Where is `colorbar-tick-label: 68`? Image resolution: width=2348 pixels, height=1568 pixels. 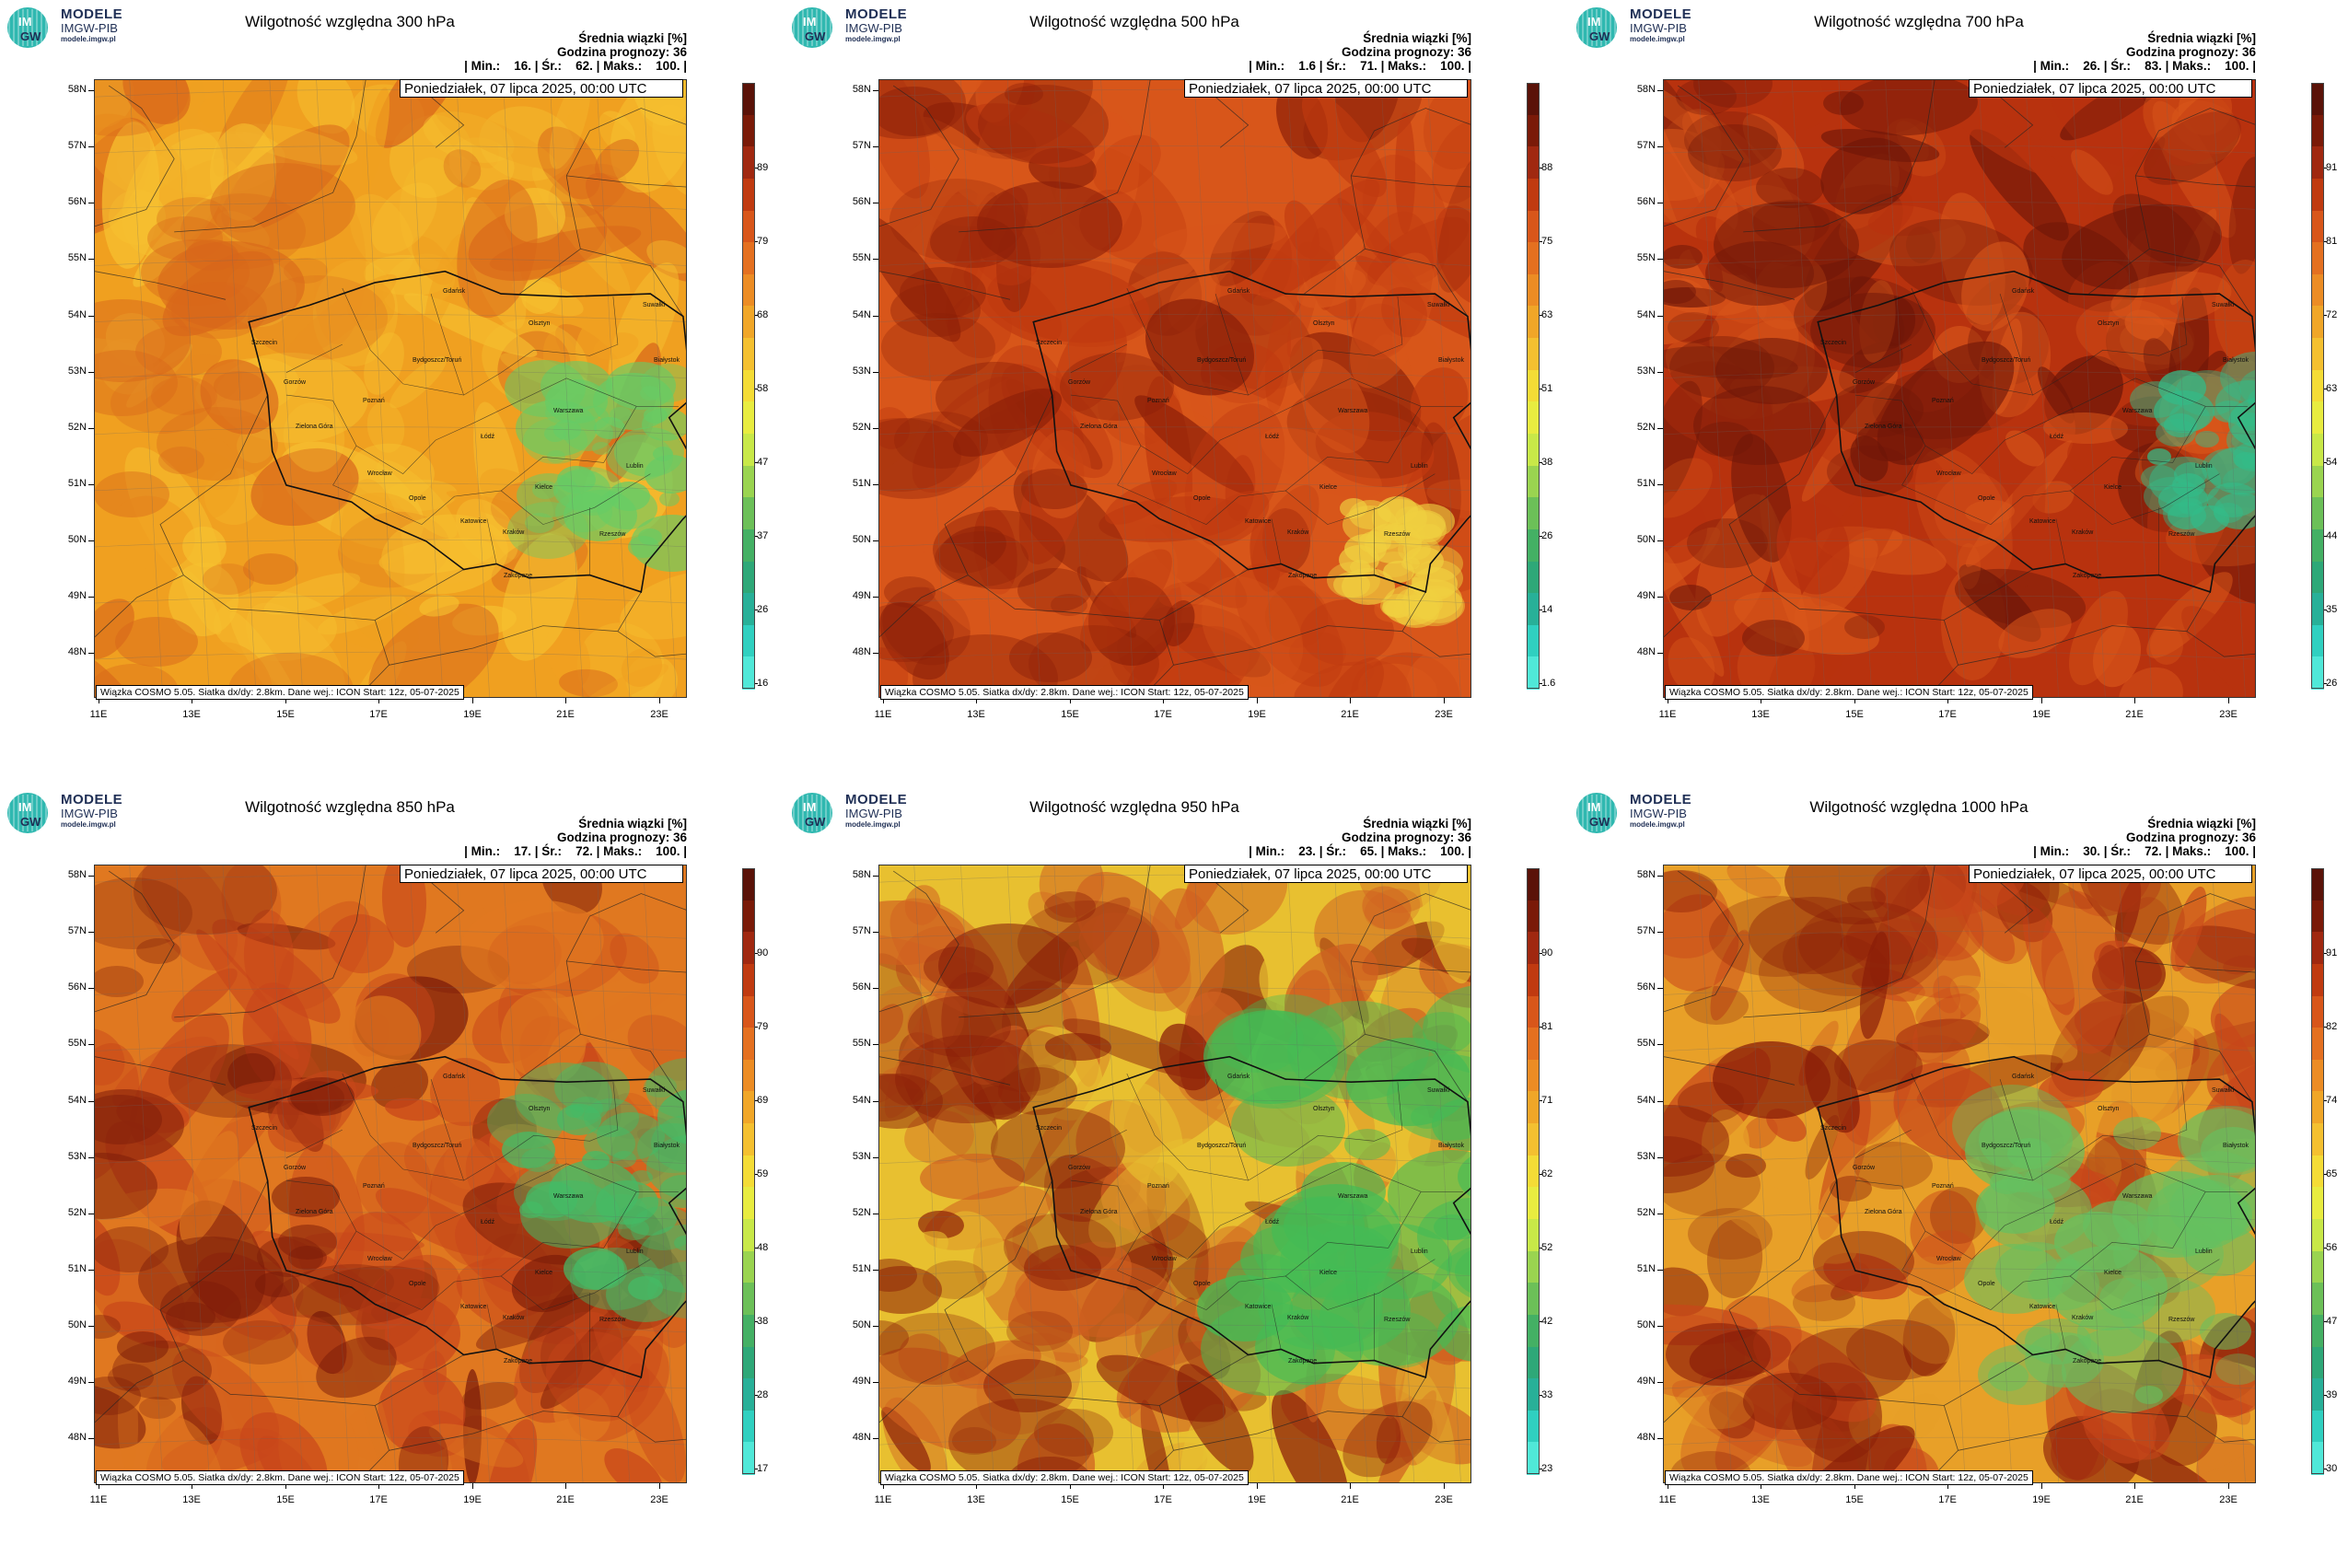
colorbar-tick-label: 68 is located at coordinates (763, 314).